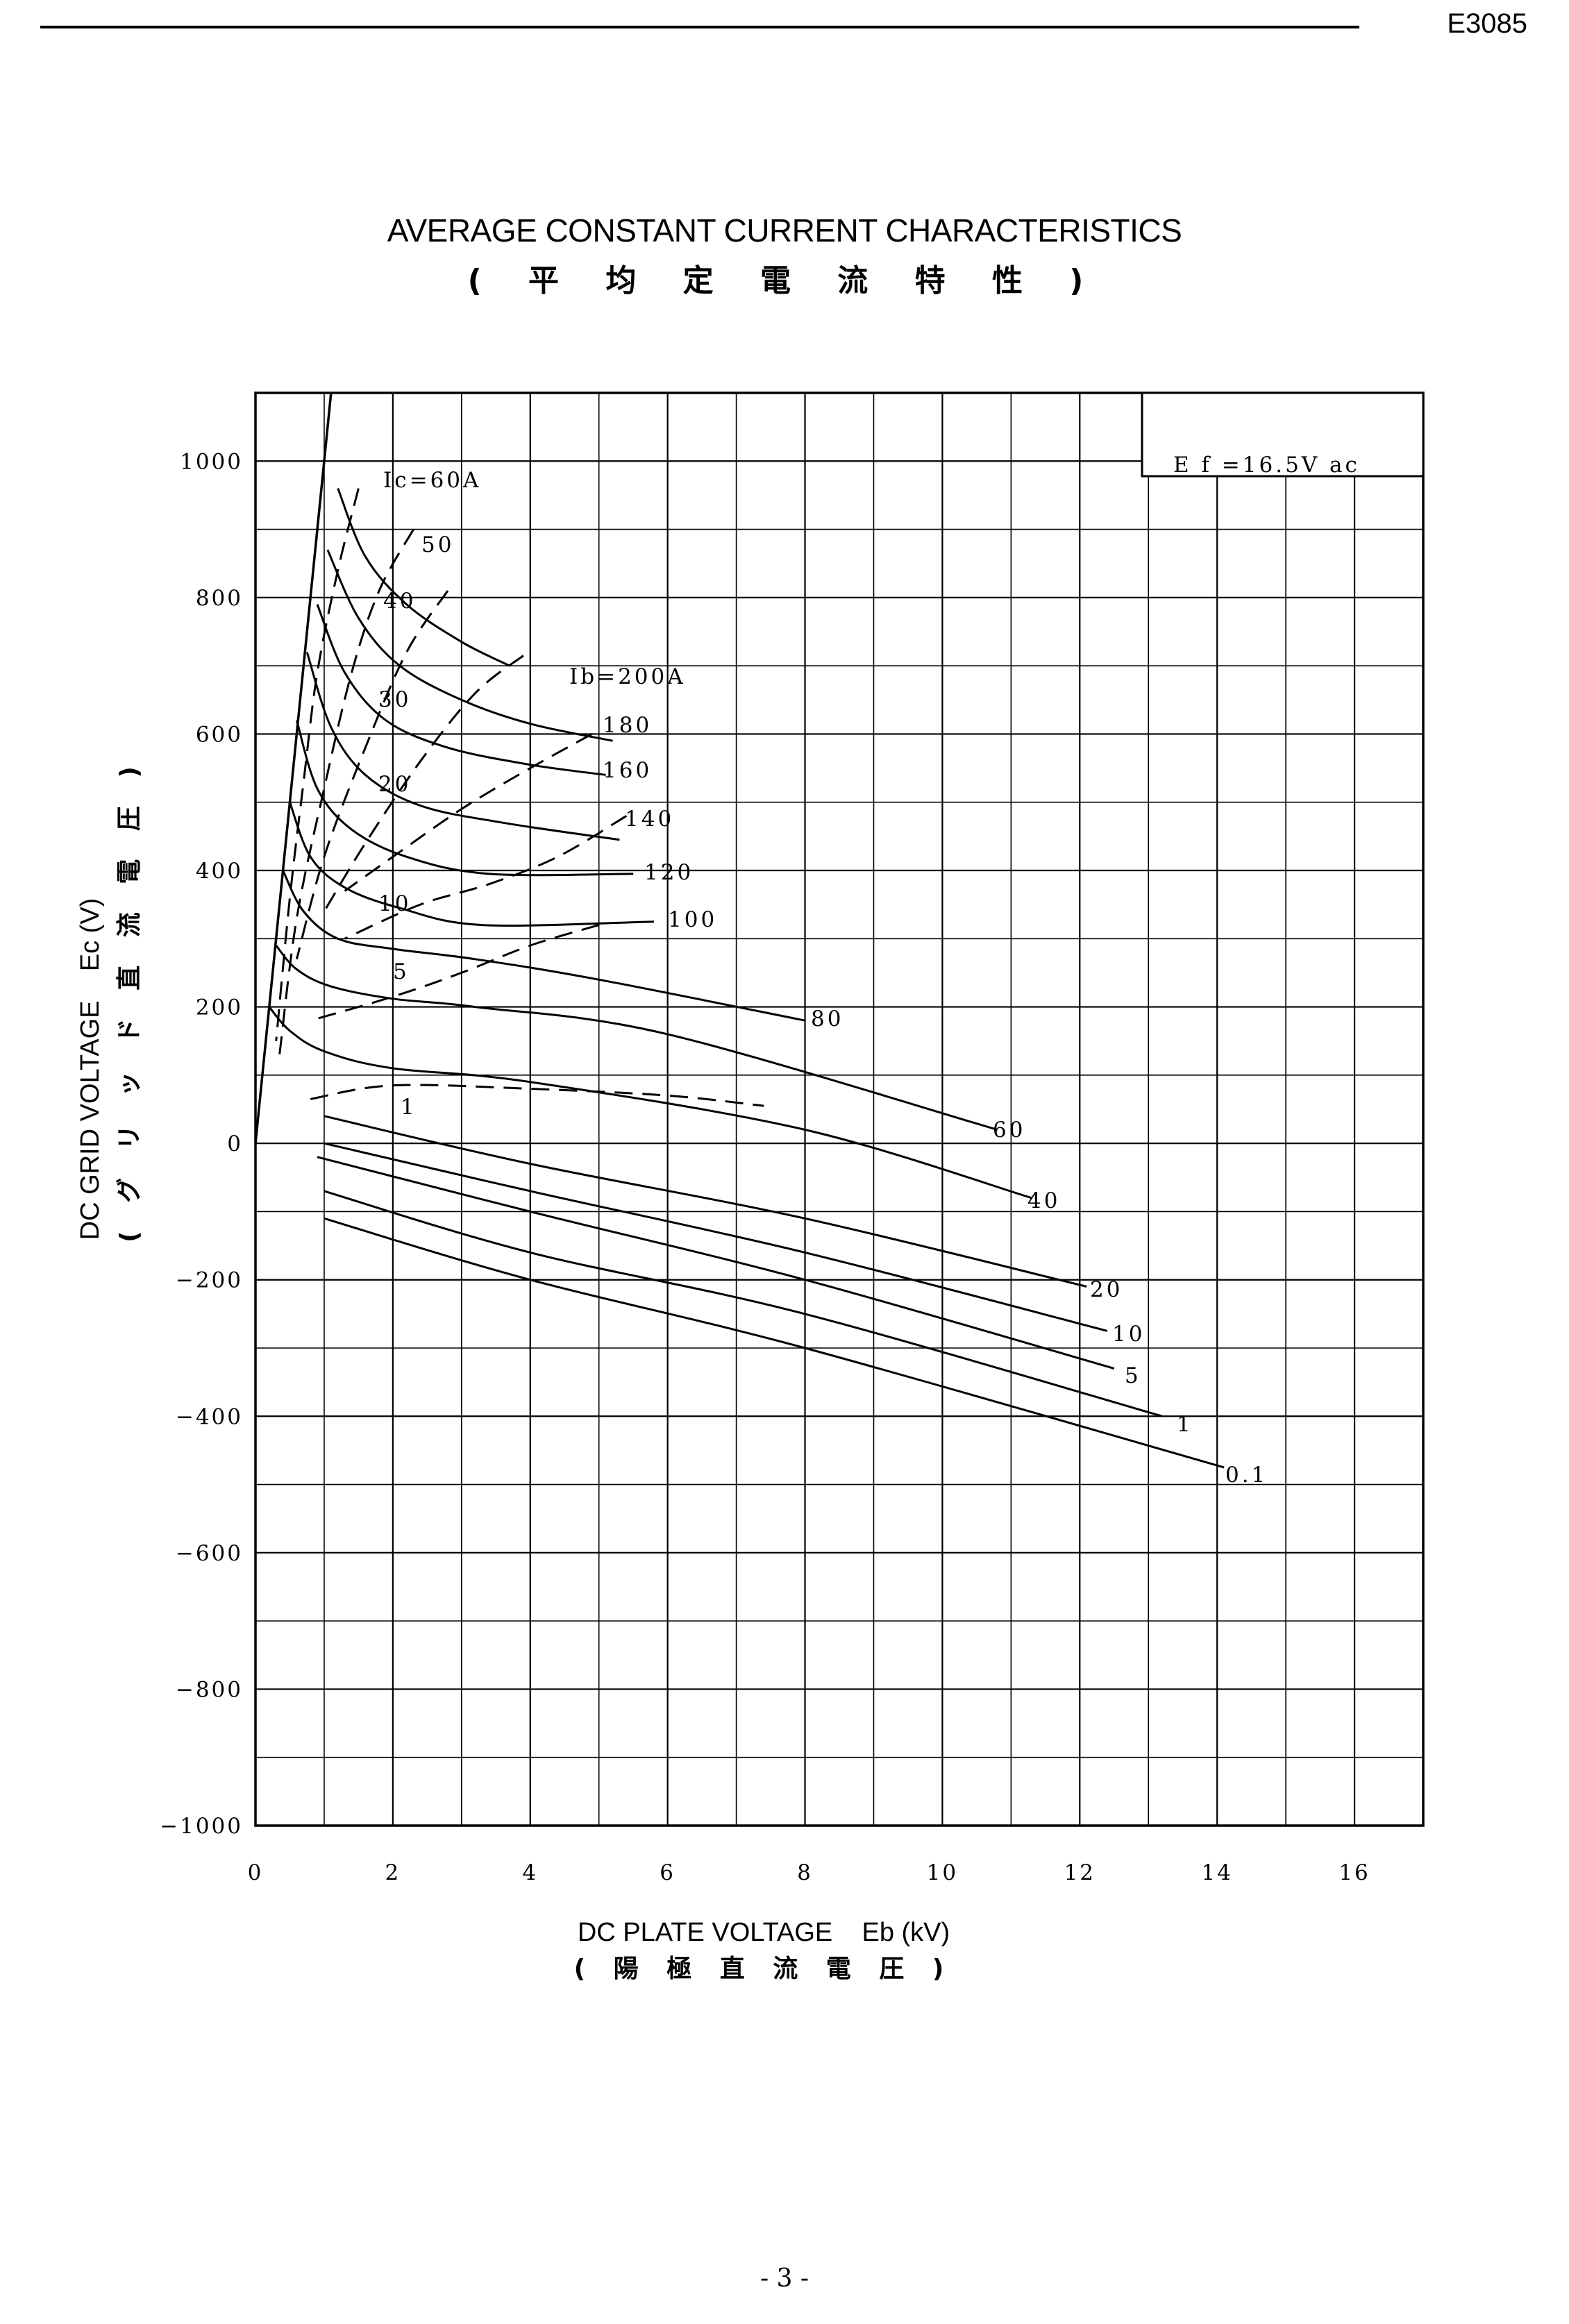  What do you see at coordinates (395, 699) in the screenshot?
I see `grid-current-label: 30` at bounding box center [395, 699].